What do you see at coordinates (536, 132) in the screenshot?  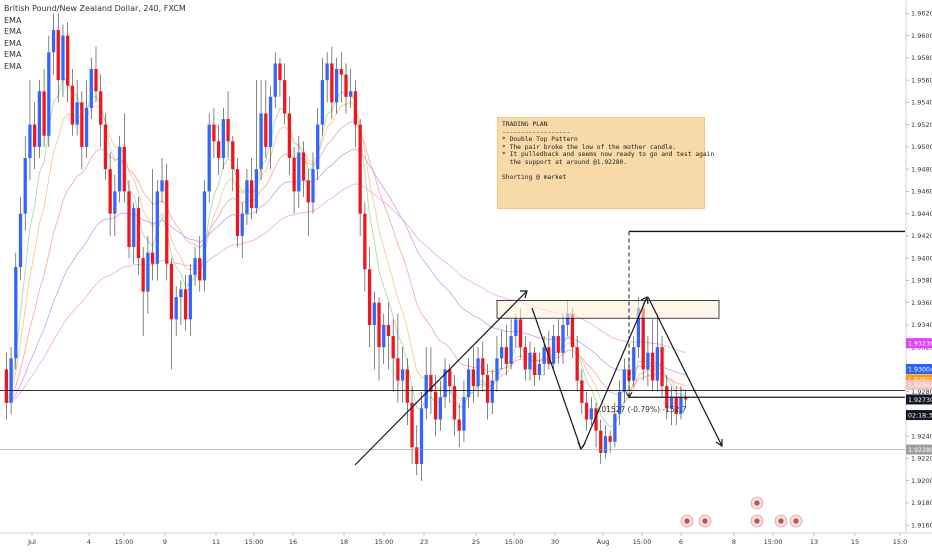 I see `plan-rule: ------------------` at bounding box center [536, 132].